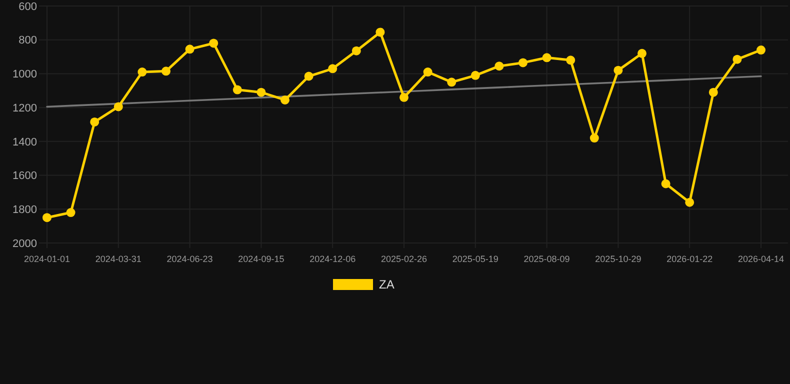  What do you see at coordinates (27, 6) in the screenshot?
I see `y-tick-label: 600` at bounding box center [27, 6].